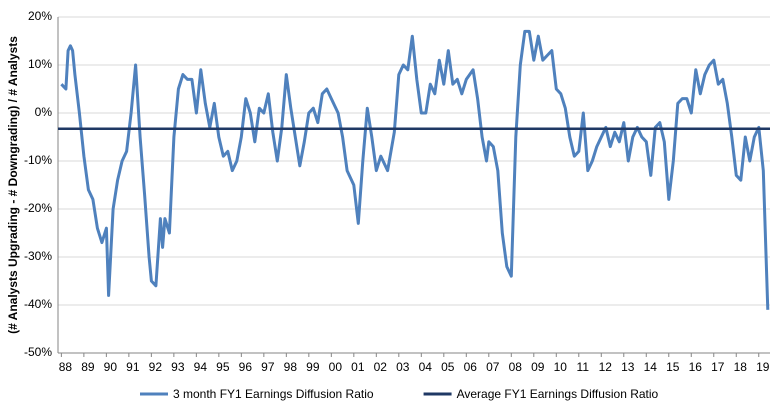  Describe the element at coordinates (40, 64) in the screenshot. I see `y-tick-label: 10%` at that location.